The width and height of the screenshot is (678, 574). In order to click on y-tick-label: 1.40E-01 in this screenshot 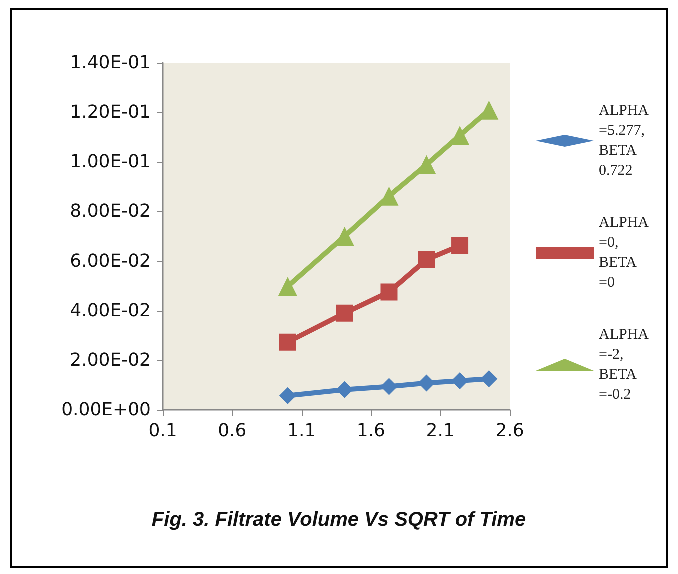, I will do `click(110, 63)`.